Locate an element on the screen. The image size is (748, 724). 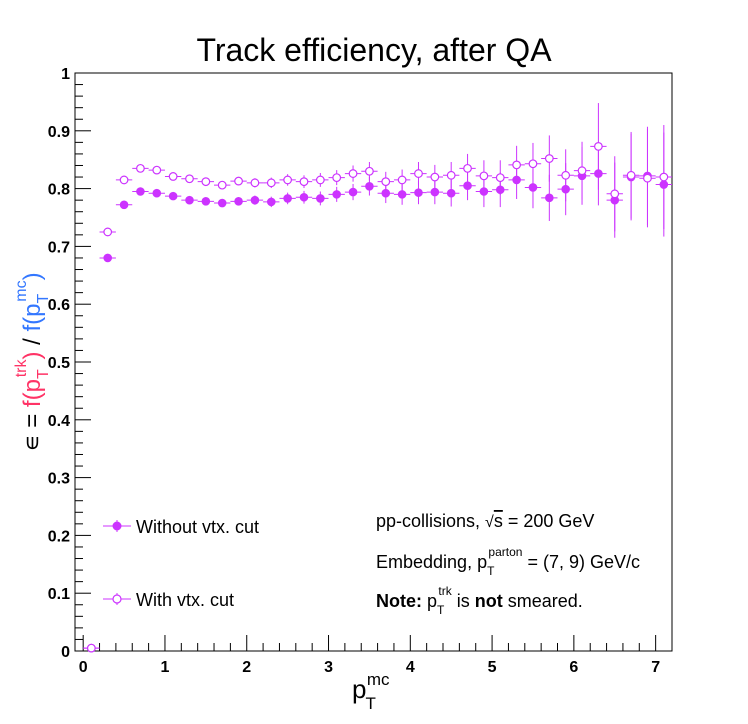
y-tick-label: 0.4 is located at coordinates (59, 421).